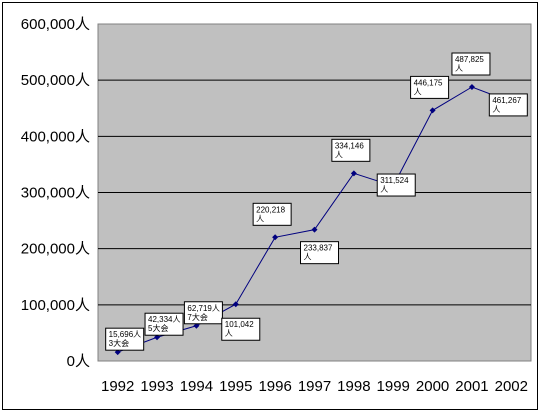 The height and width of the screenshot is (416, 544). Describe the element at coordinates (274, 386) in the screenshot. I see `x-tick-label: 1996` at that location.